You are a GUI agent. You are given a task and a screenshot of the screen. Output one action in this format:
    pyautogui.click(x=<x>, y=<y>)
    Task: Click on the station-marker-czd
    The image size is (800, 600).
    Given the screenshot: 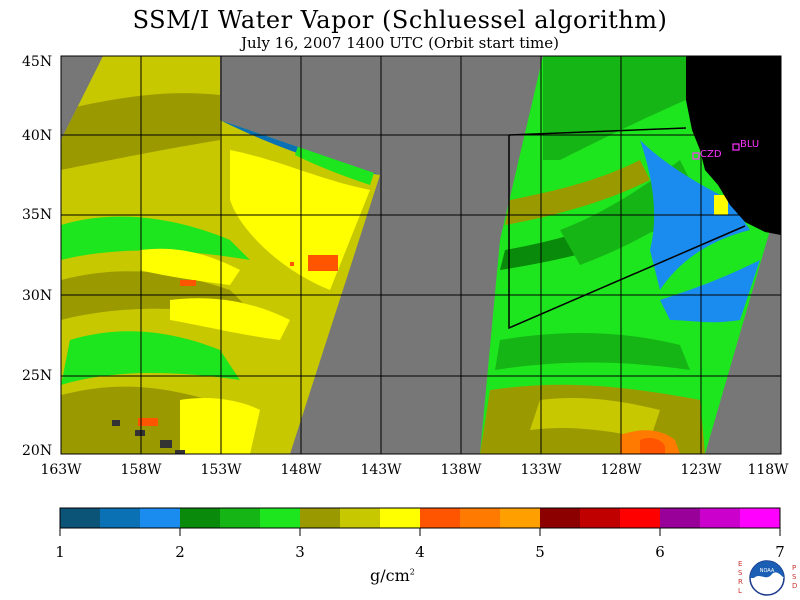 What is the action you would take?
    pyautogui.click(x=696, y=156)
    